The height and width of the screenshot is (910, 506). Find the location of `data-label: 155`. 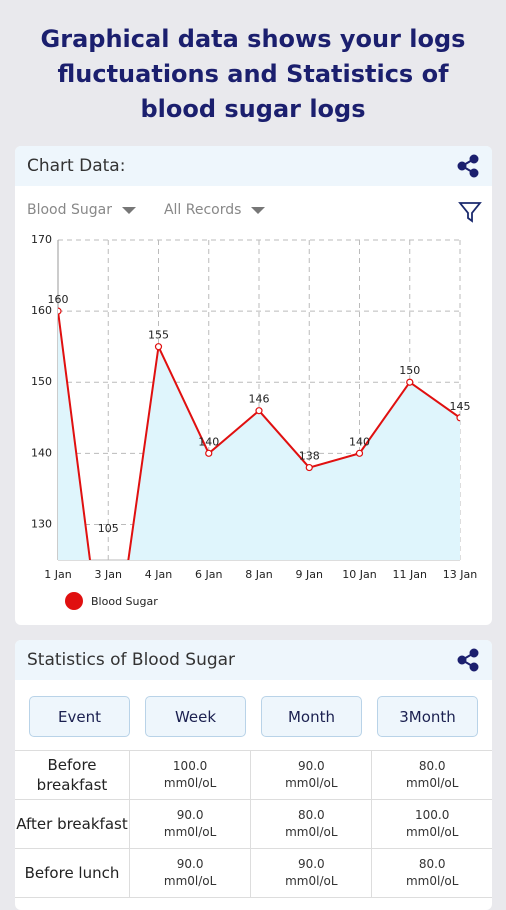

data-label: 155 is located at coordinates (158, 335).